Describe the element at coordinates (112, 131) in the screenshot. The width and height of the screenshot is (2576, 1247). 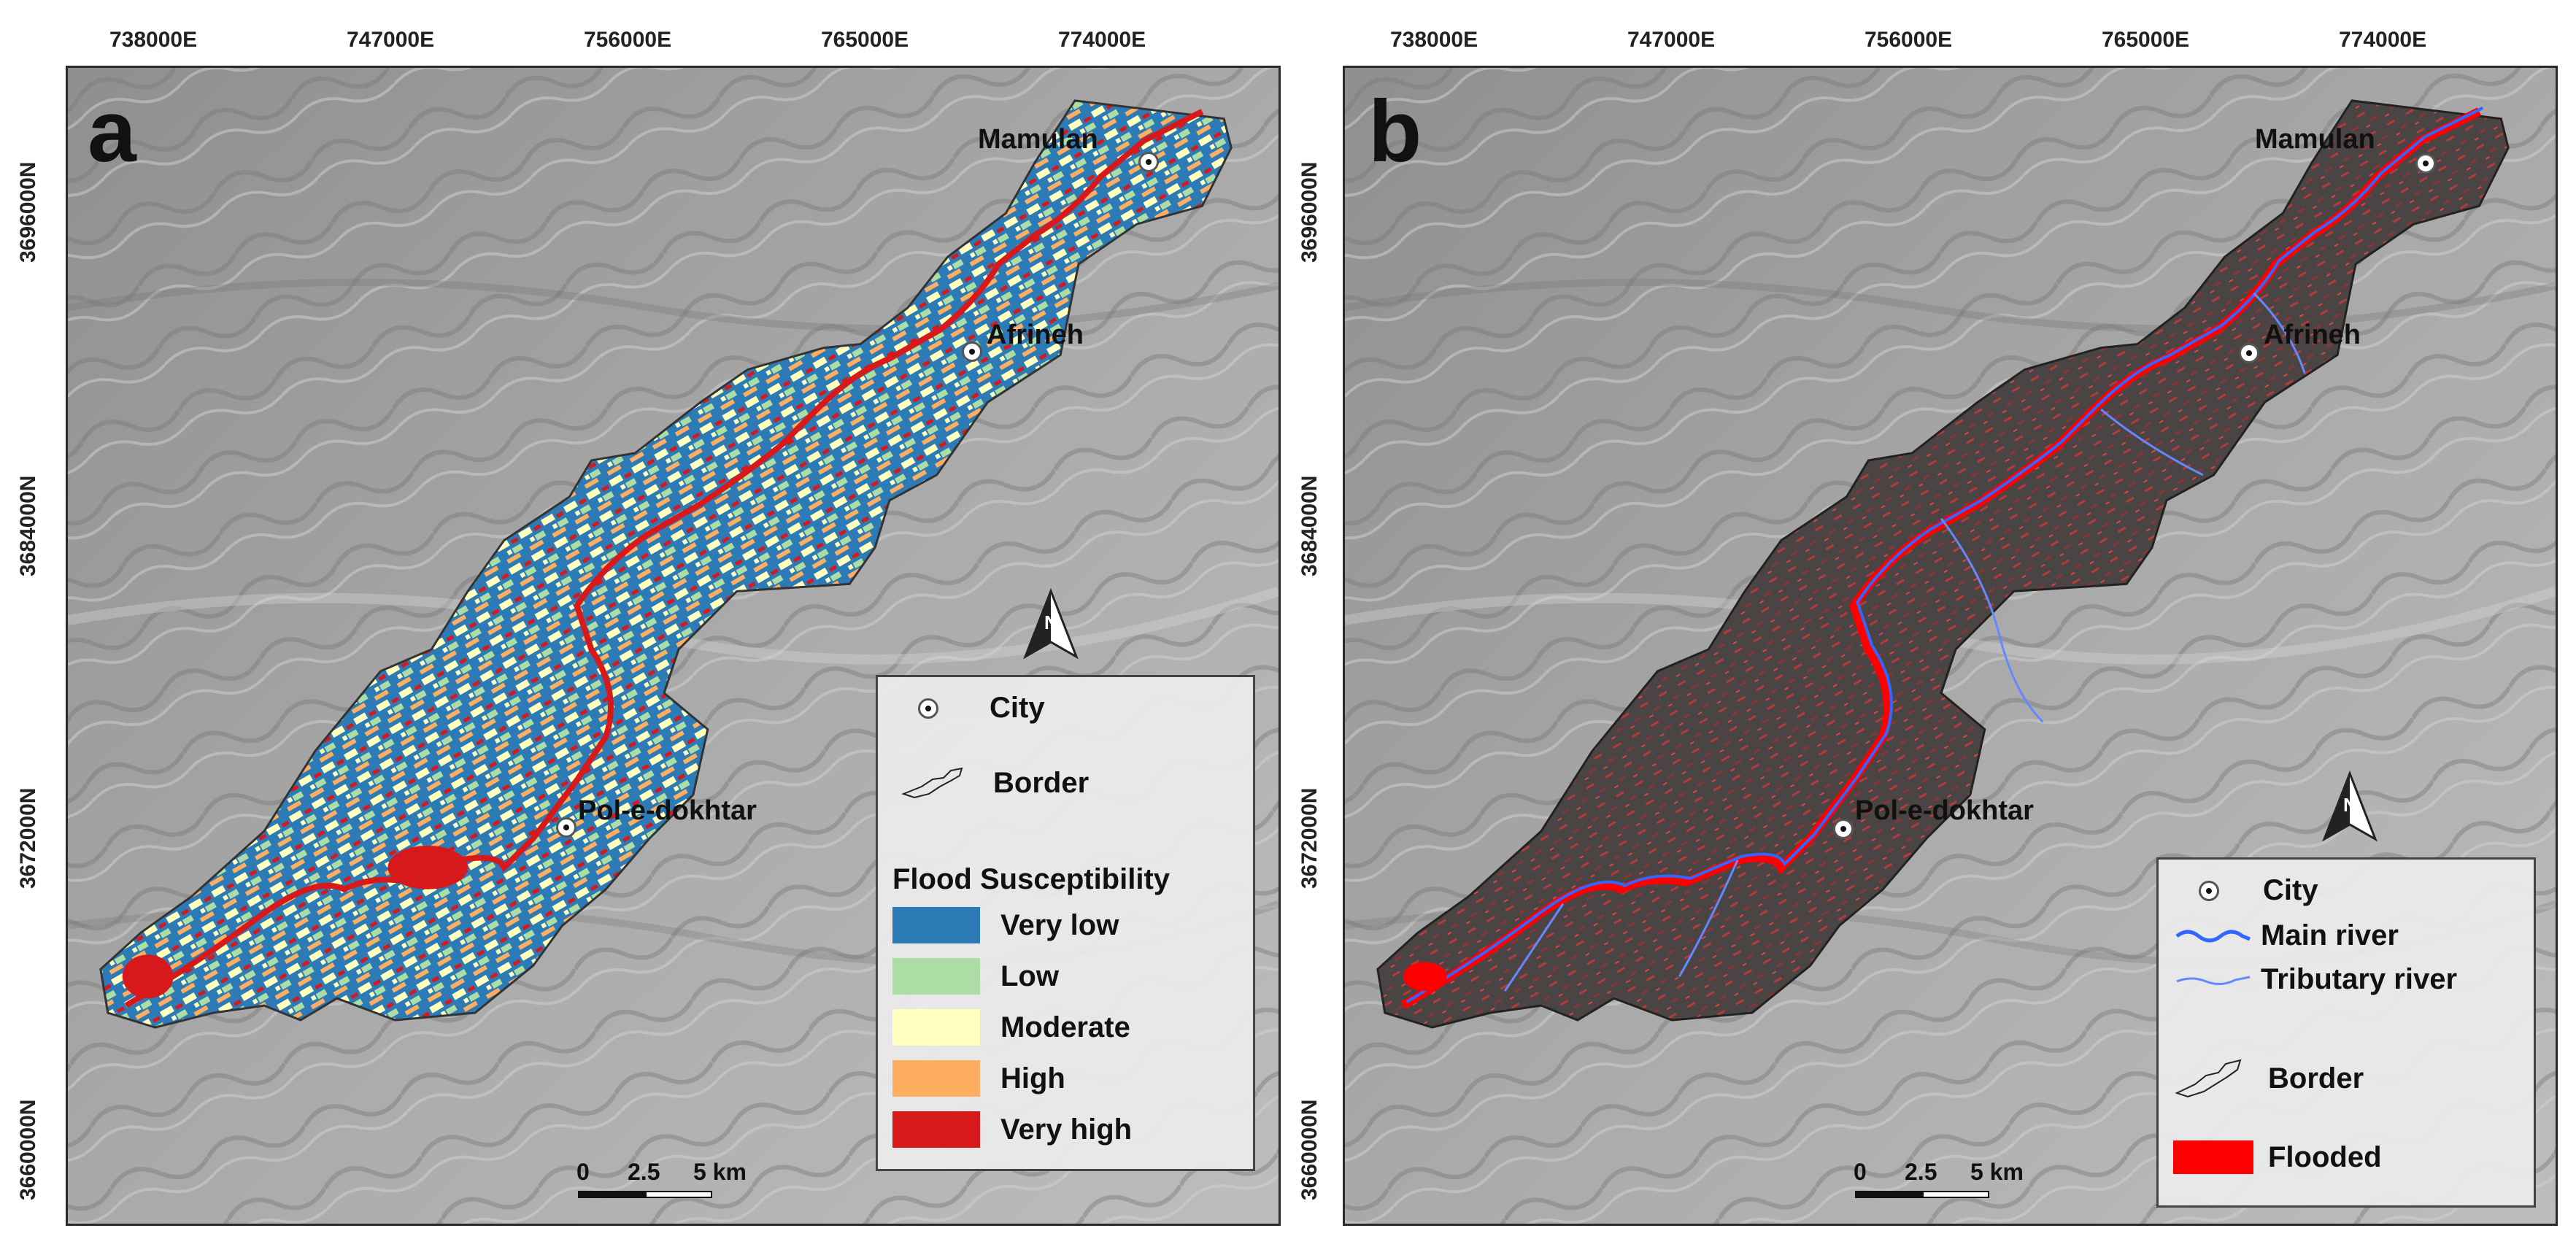
I see `panel-label-a: a` at that location.